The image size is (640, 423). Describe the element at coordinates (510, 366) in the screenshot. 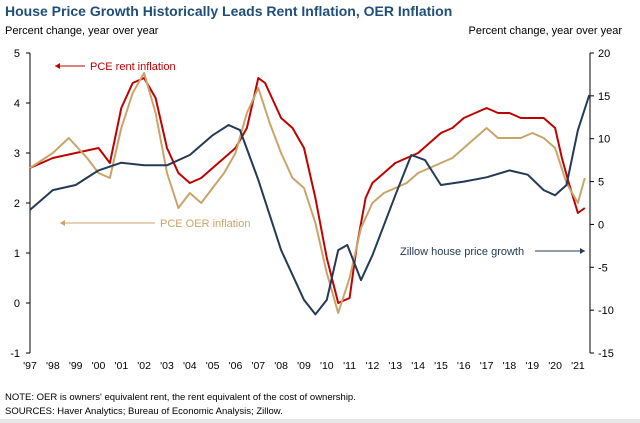

I see `x-tick-label: '18` at that location.